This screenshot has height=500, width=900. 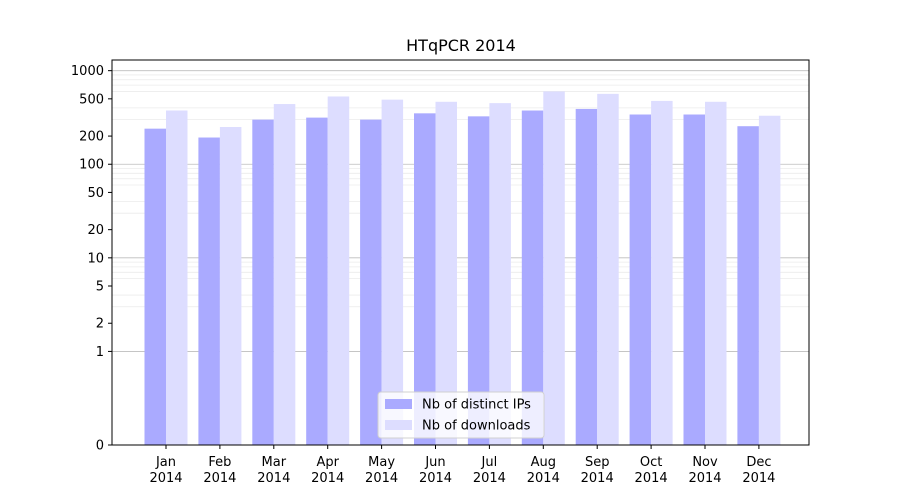 I want to click on legend-box, so click(x=461, y=415).